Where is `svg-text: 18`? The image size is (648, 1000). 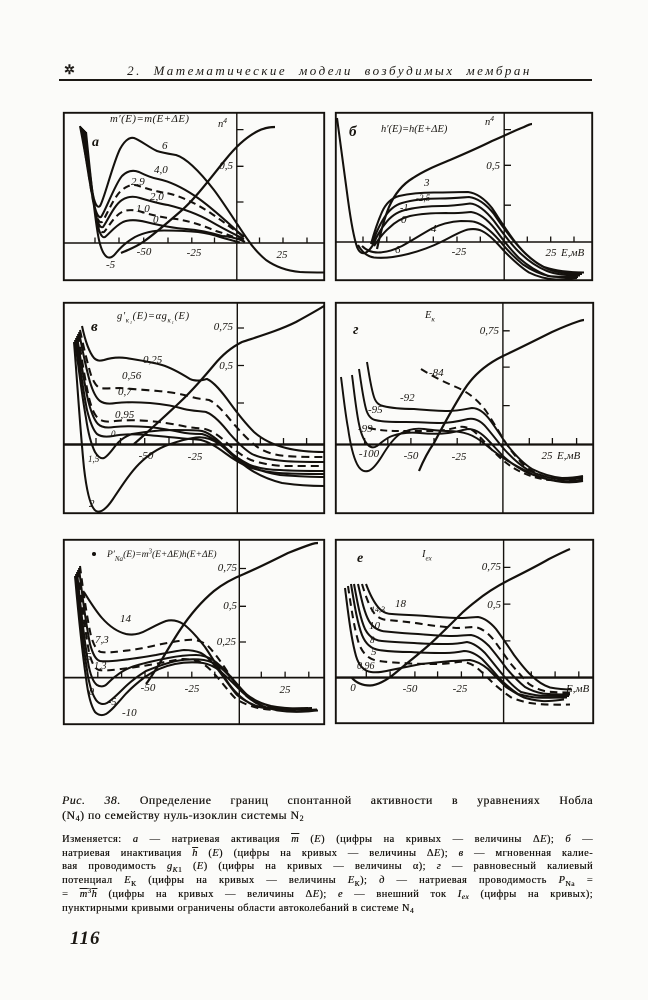 svg-text: 18 is located at coordinates (401, 604).